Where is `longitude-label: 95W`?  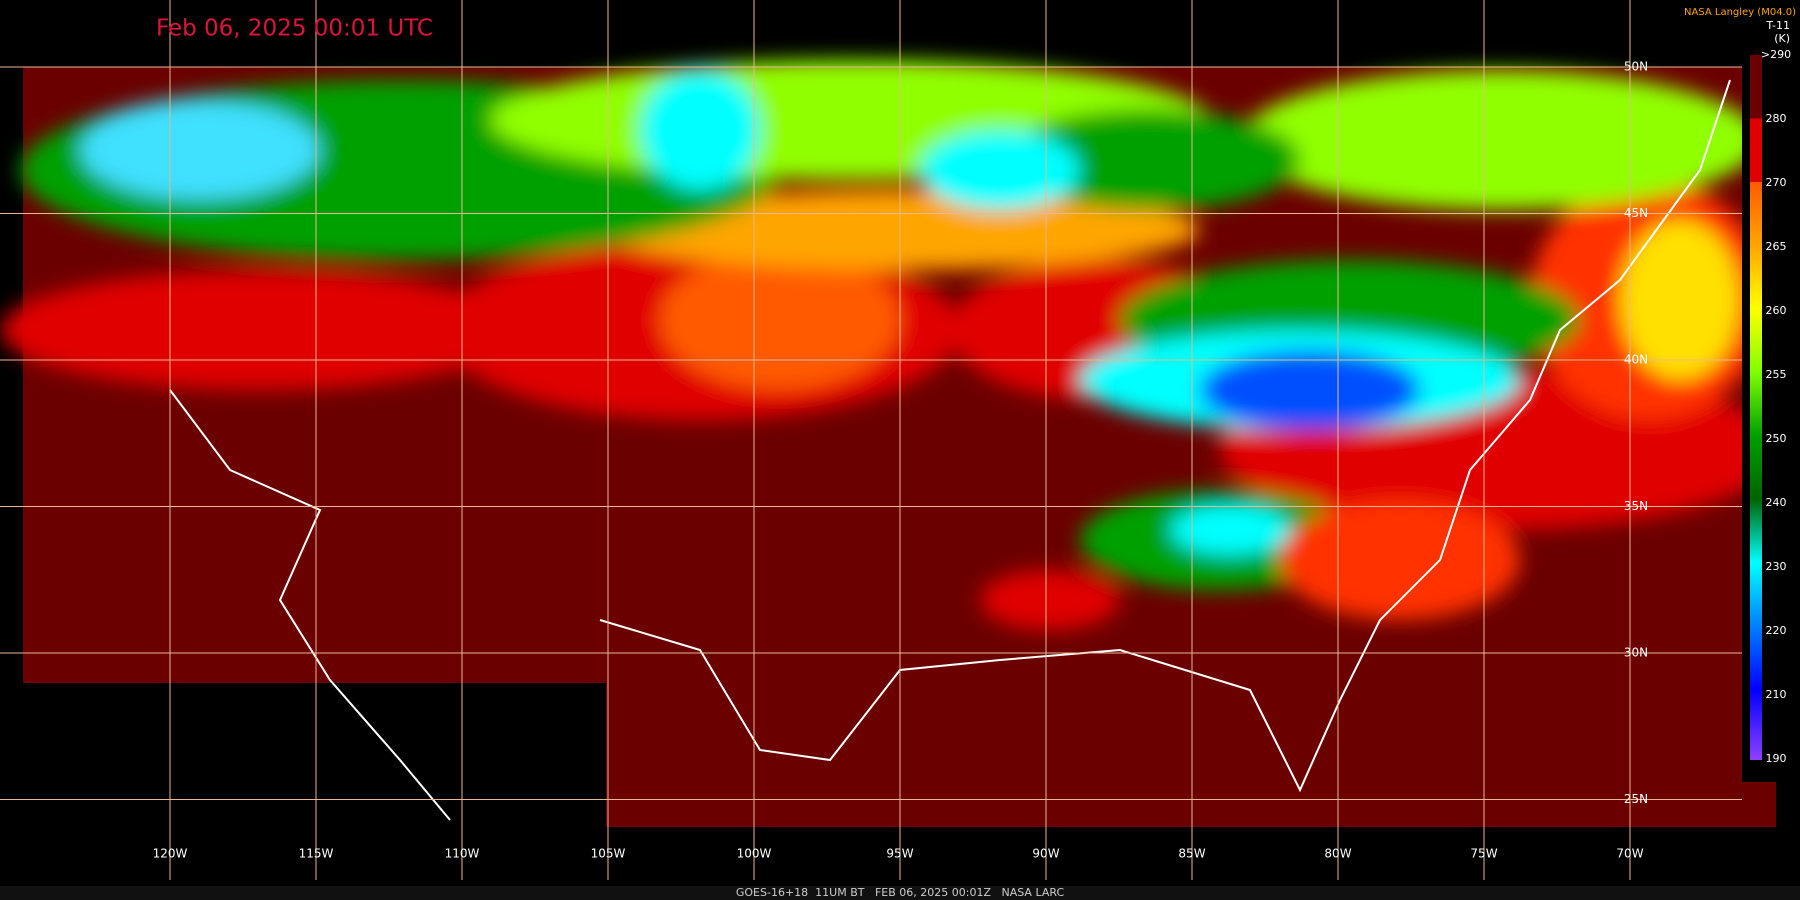 longitude-label: 95W is located at coordinates (899, 854).